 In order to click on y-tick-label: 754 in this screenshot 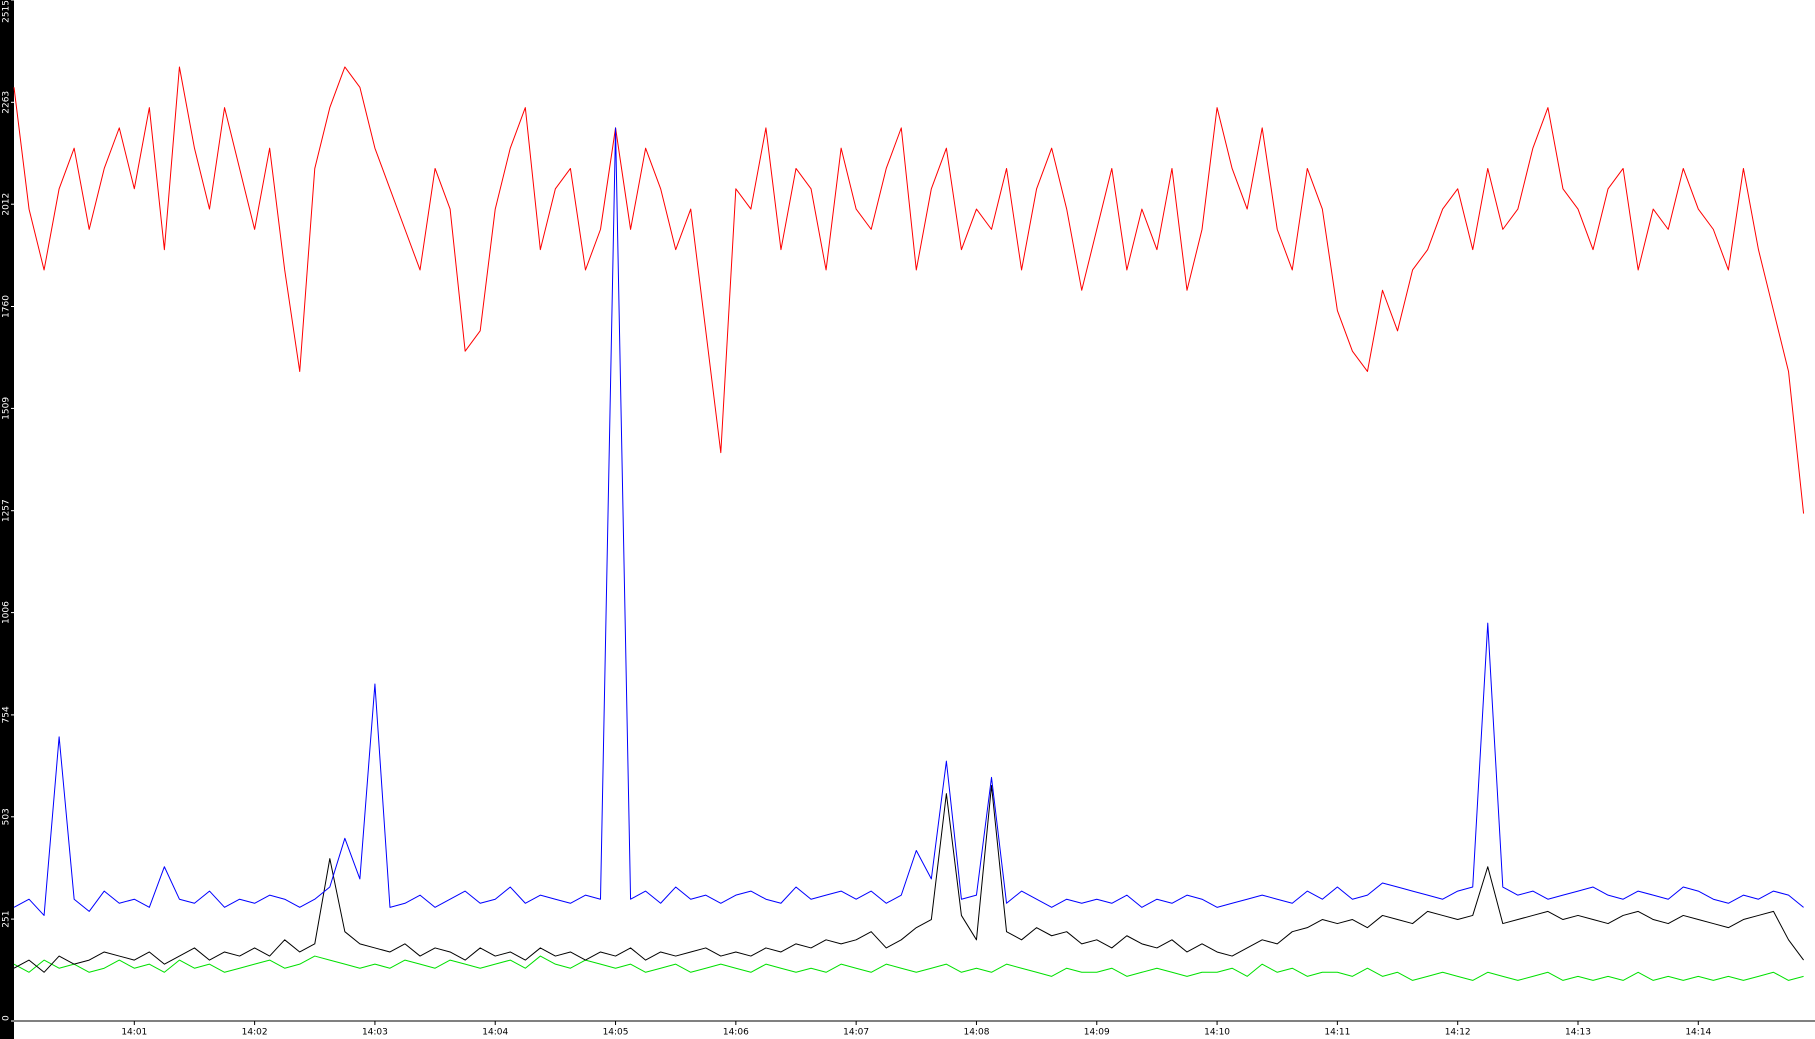, I will do `click(7, 714)`.